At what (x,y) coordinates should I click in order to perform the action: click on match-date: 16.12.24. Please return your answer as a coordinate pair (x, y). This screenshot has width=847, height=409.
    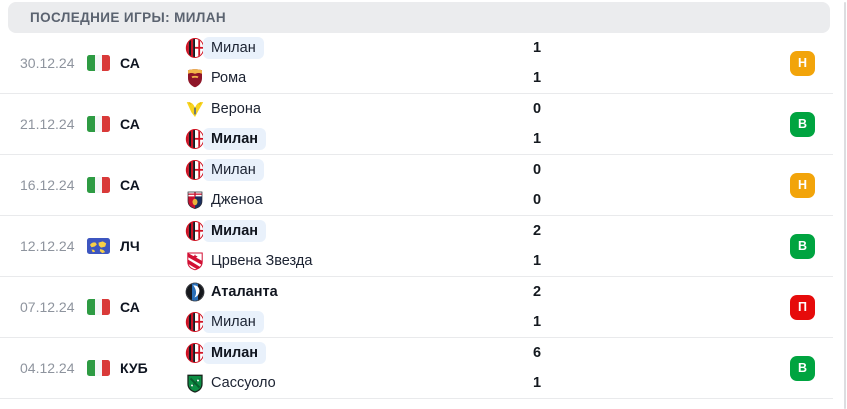
    Looking at the image, I should click on (47, 185).